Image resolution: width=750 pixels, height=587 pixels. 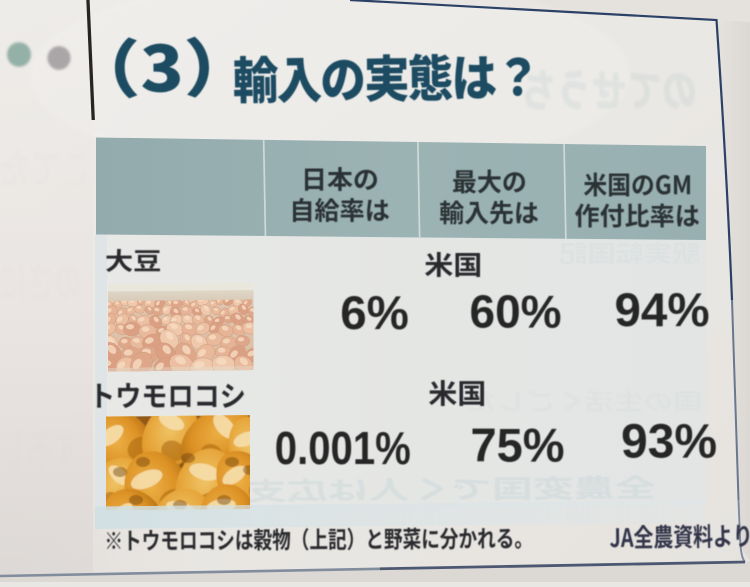 What do you see at coordinates (516, 312) in the screenshot?
I see `svg-text: 60%` at bounding box center [516, 312].